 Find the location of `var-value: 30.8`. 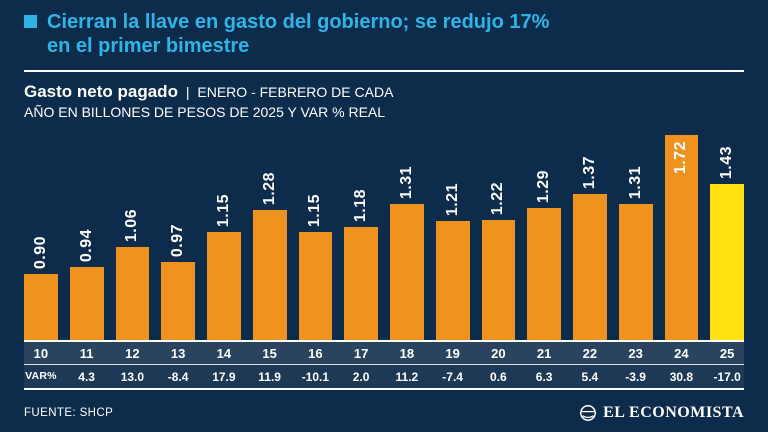

var-value: 30.8 is located at coordinates (681, 376).